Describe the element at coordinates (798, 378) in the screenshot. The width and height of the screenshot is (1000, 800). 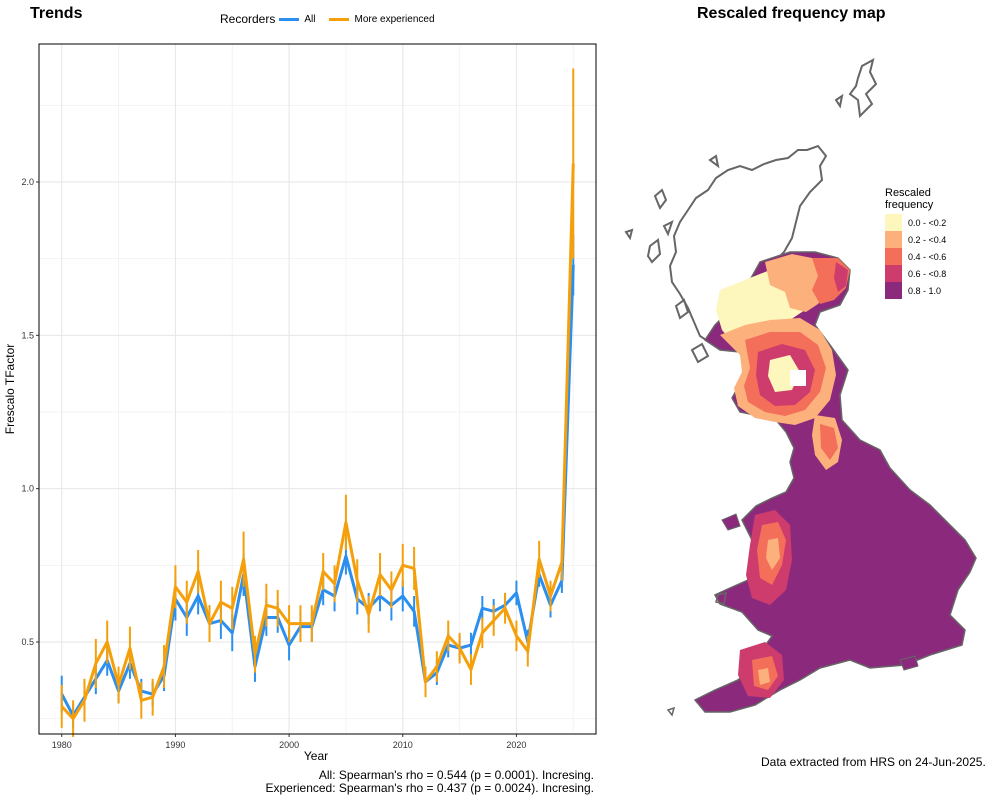
I see `zone-gap` at that location.